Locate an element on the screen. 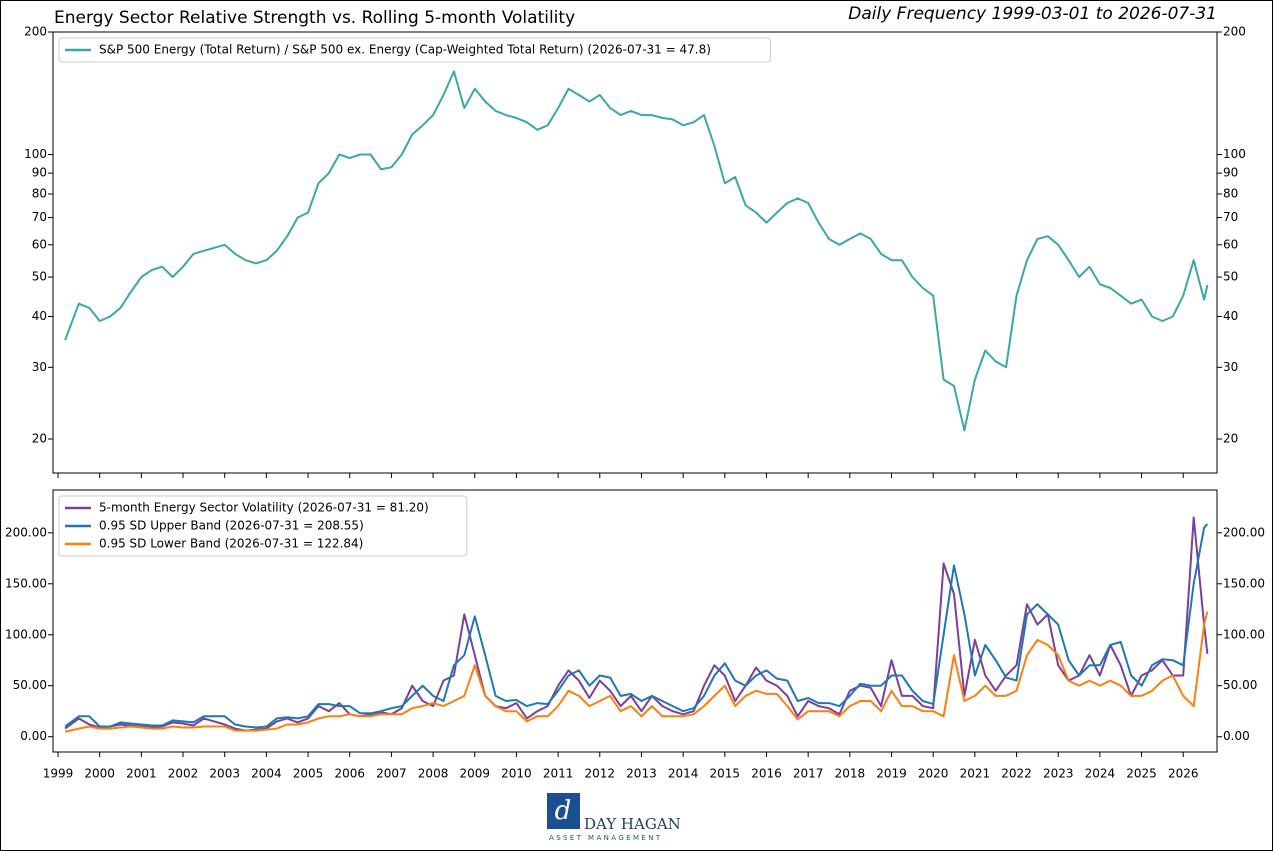  x-tick-label: 2017 is located at coordinates (808, 774).